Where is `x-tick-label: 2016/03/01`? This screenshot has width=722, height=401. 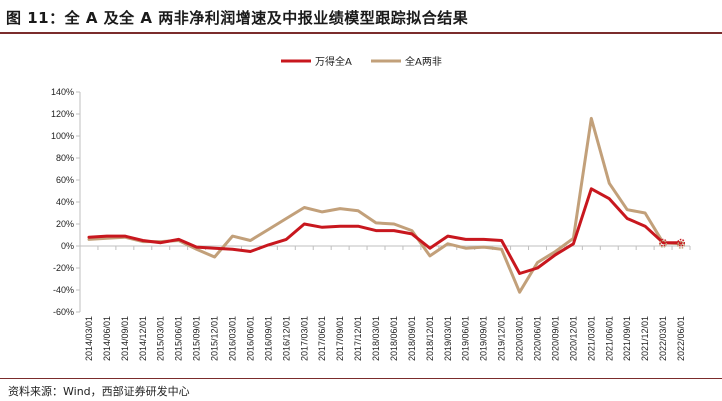
x-tick-label: 2016/03/01 is located at coordinates (233, 338).